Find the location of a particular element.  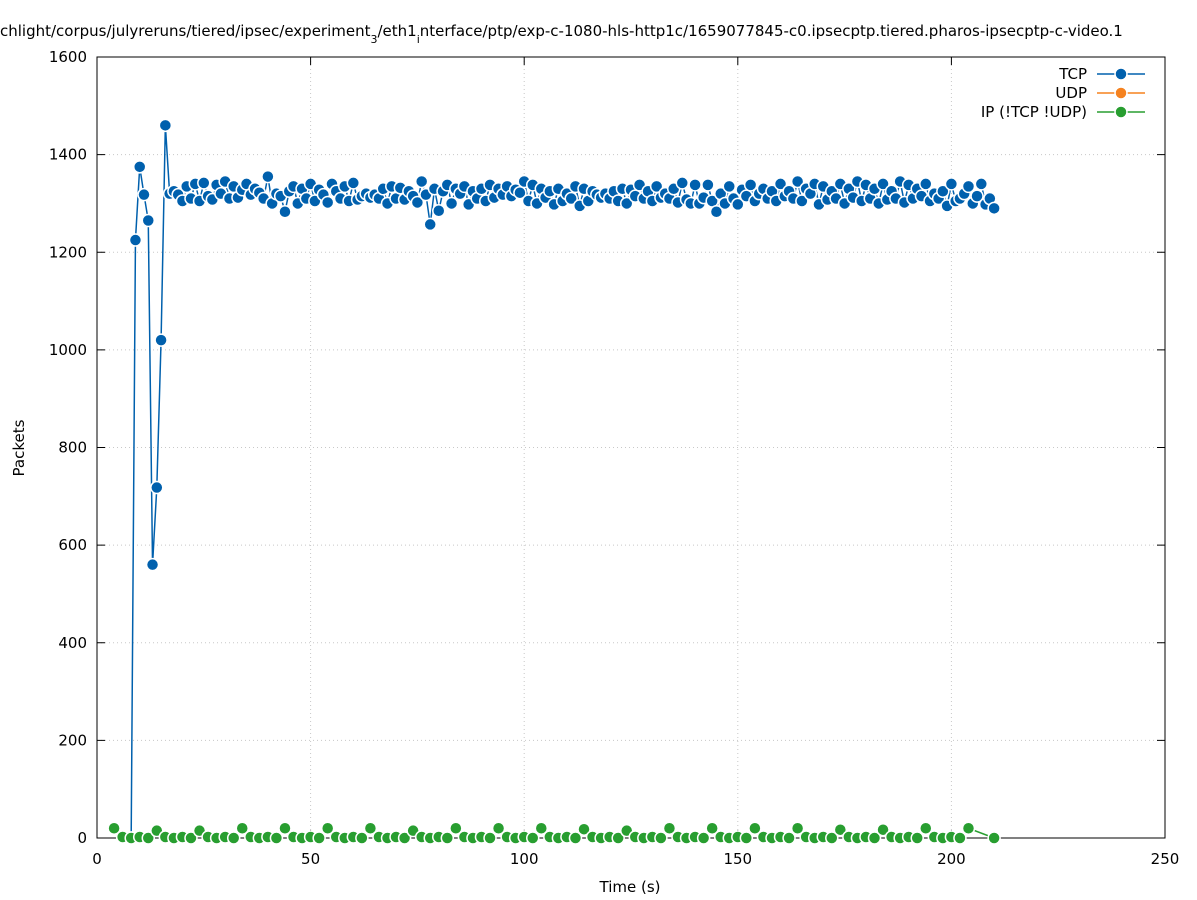

title-part: i is located at coordinates (418, 39).